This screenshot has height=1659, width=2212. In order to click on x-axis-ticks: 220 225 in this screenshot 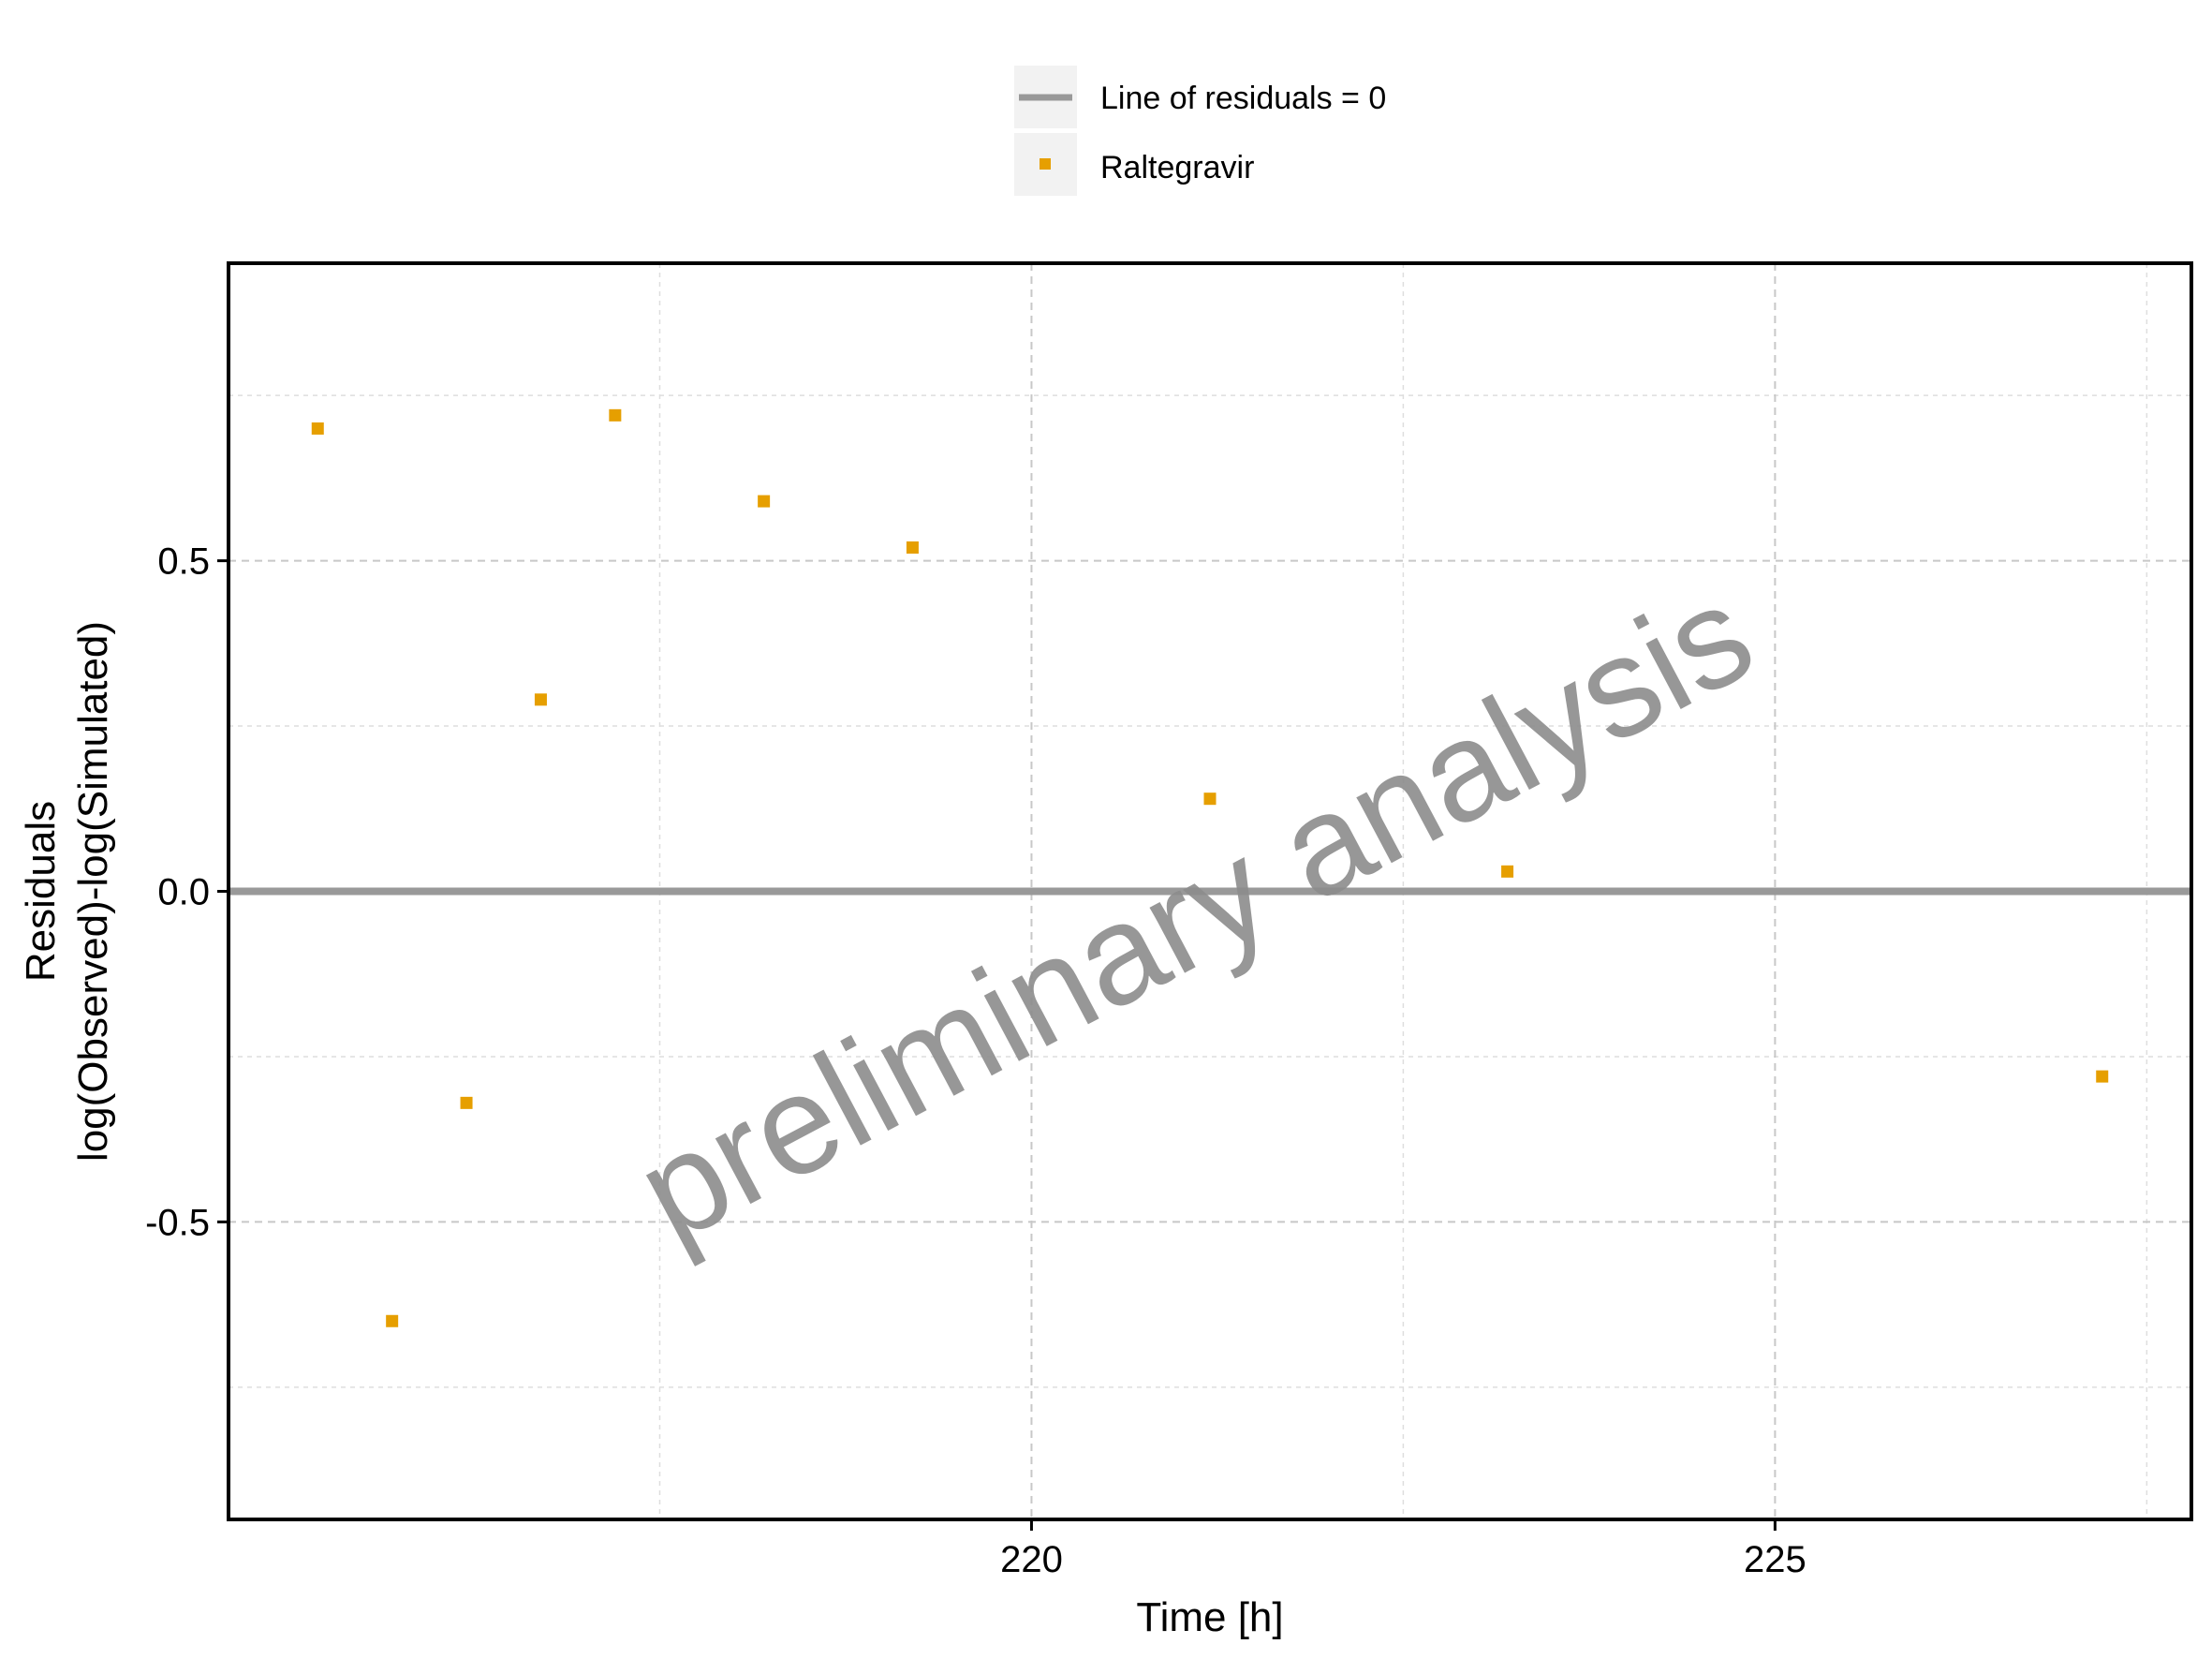, I will do `click(1403, 1549)`.